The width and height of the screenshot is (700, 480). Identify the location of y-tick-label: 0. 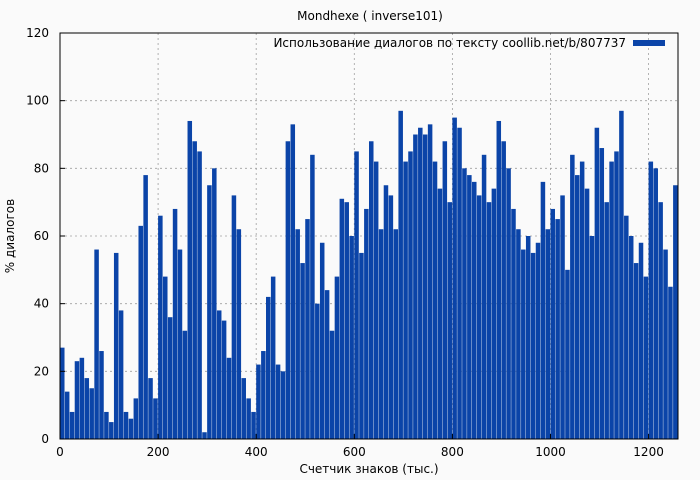
(45, 439).